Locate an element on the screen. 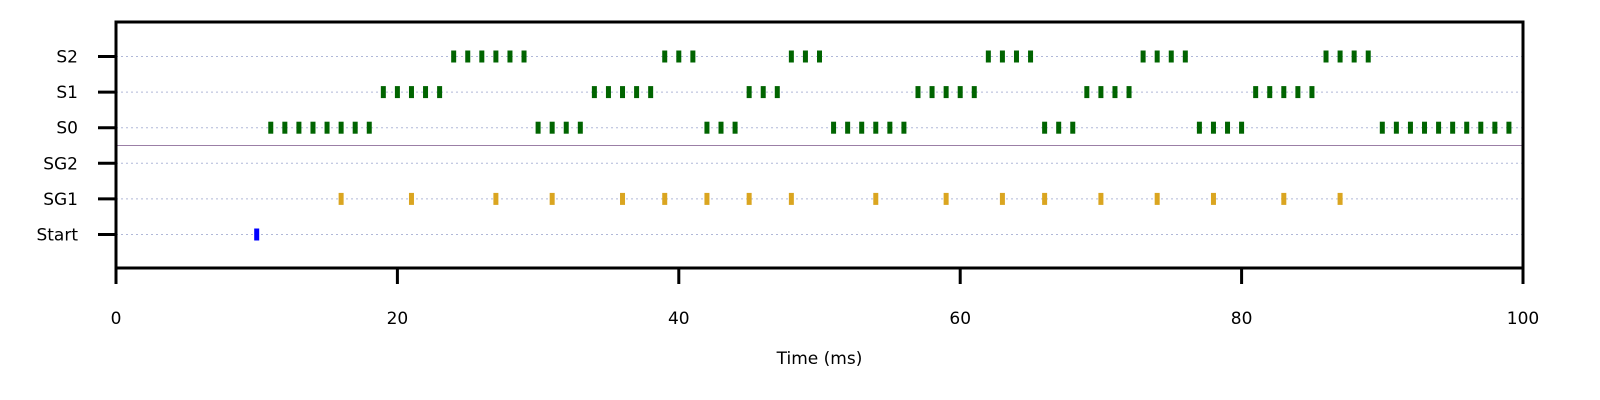 This screenshot has height=400, width=1600. y-tick-label-sg1: SG1 is located at coordinates (60, 200).